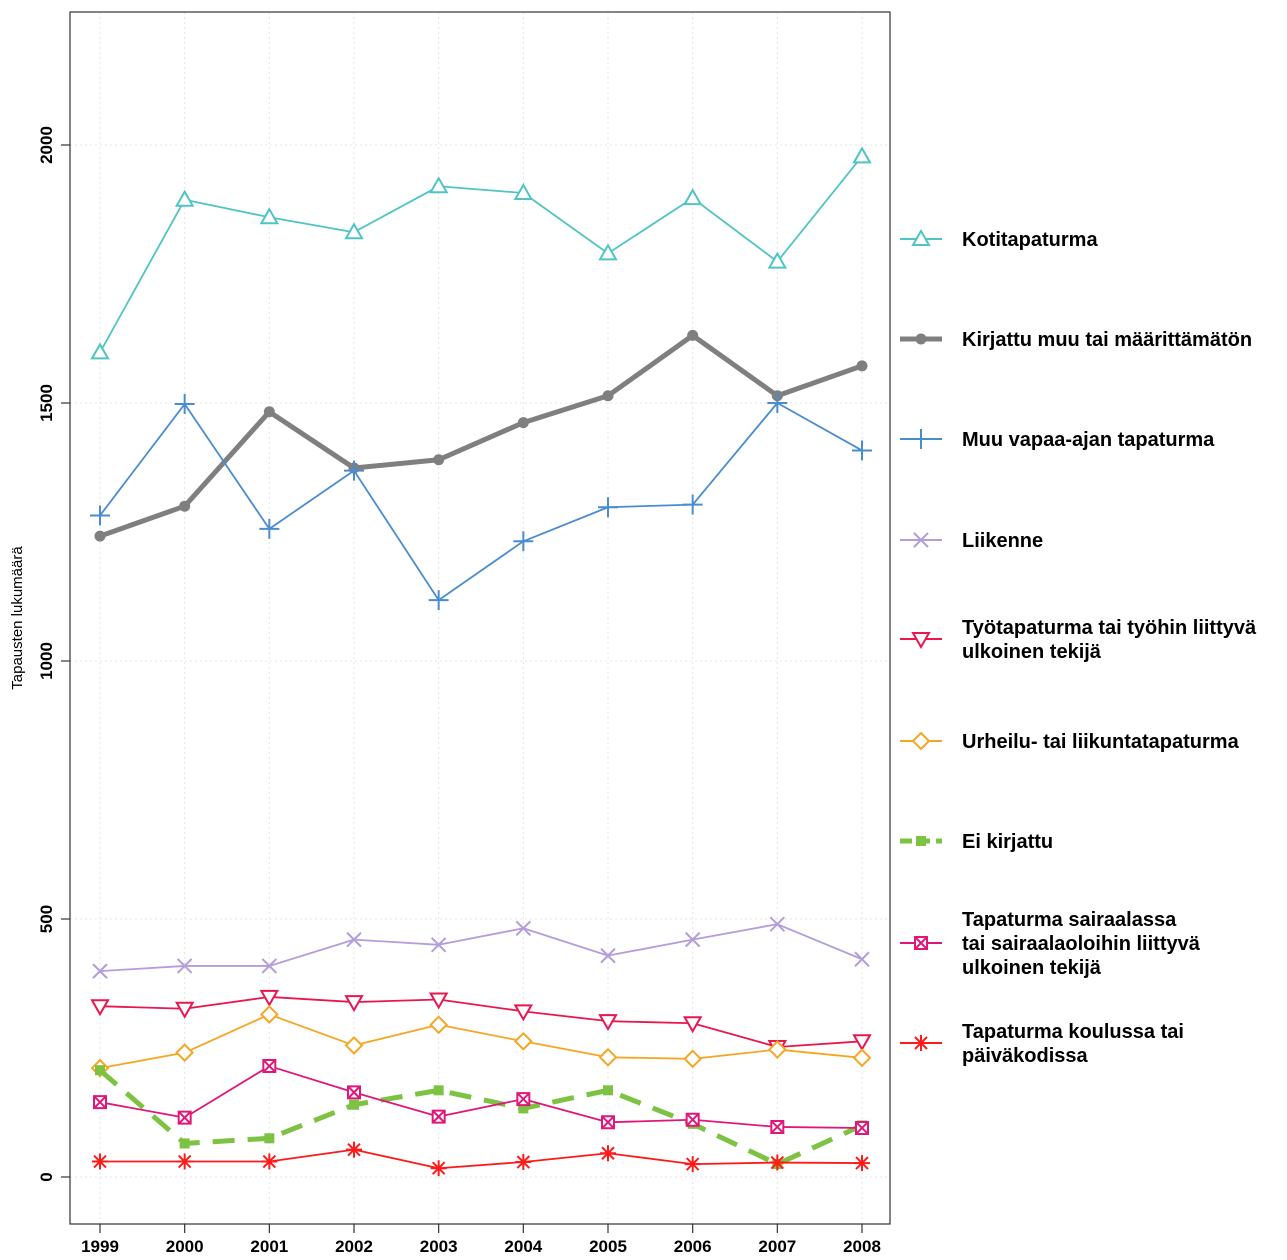 The width and height of the screenshot is (1287, 1260). I want to click on y-tick-label: 2000, so click(46, 145).